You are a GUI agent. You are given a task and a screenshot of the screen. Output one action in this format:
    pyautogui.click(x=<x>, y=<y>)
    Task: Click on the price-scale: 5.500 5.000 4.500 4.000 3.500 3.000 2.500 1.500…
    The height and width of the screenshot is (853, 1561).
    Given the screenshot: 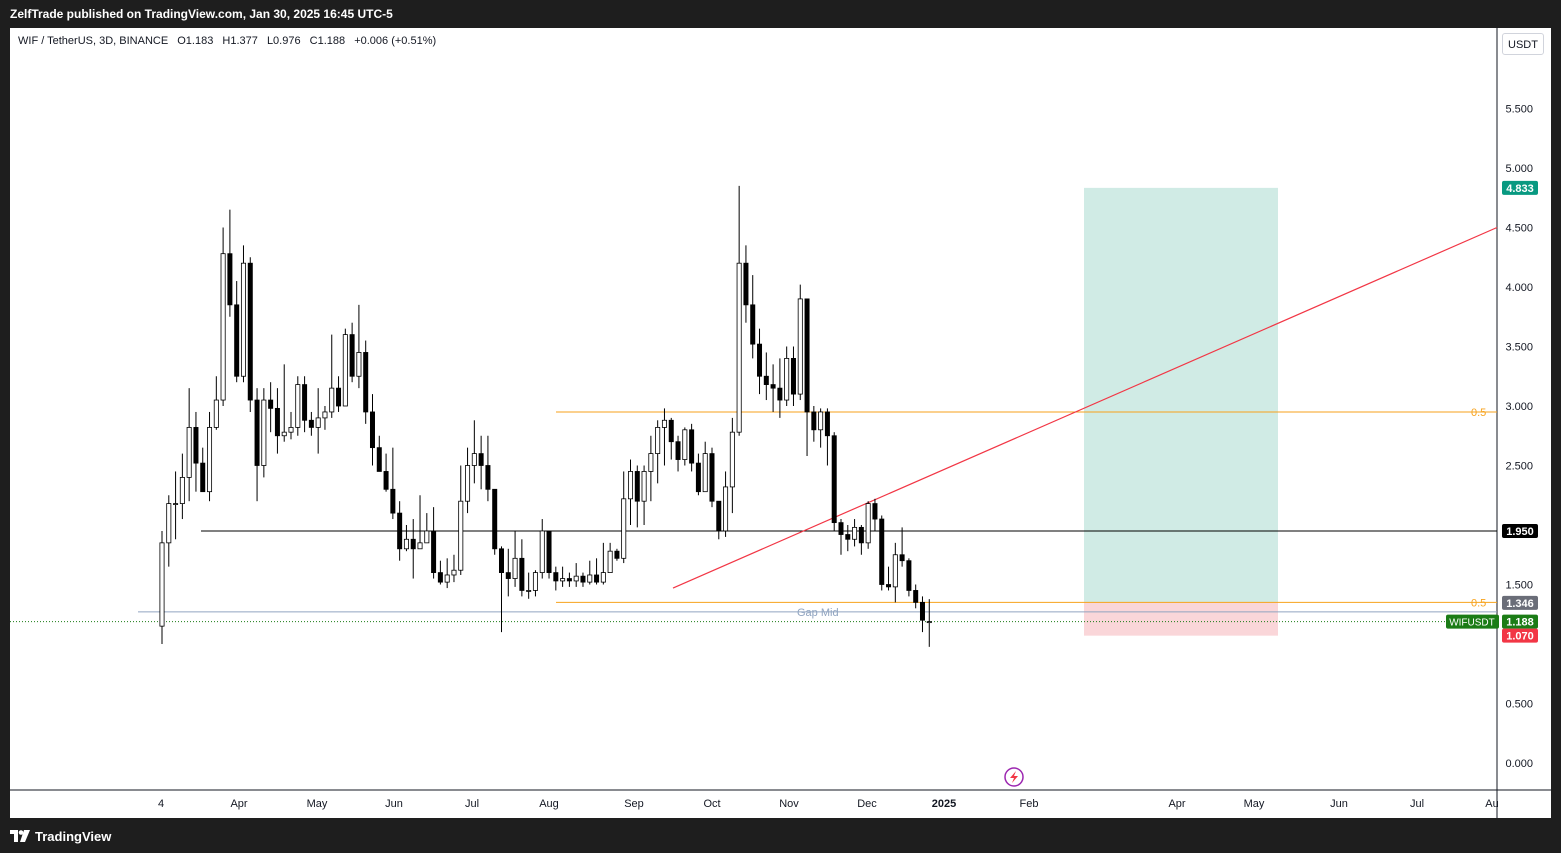 What is the action you would take?
    pyautogui.click(x=1519, y=437)
    